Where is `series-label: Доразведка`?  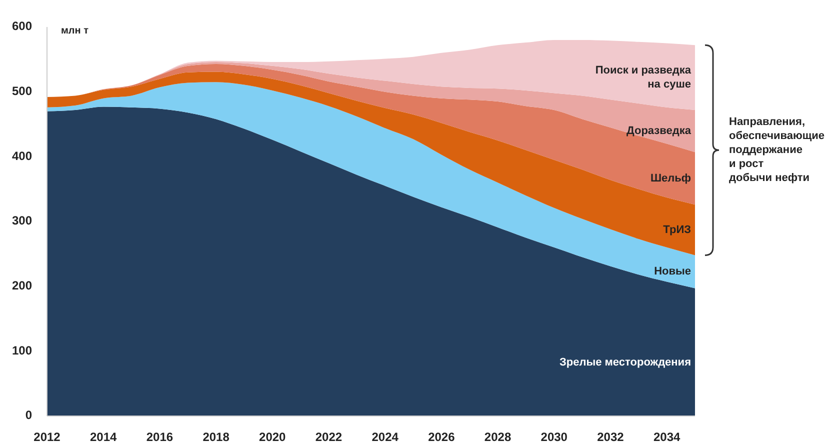
series-label: Доразведка is located at coordinates (659, 130).